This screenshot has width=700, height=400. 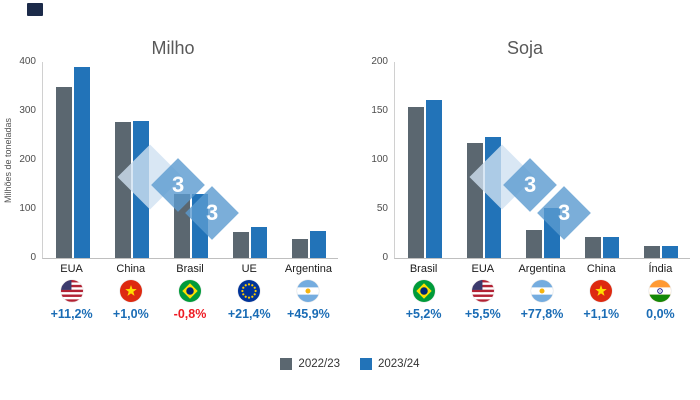 What do you see at coordinates (660, 314) in the screenshot?
I see `pct-change-label: 0,0%` at bounding box center [660, 314].